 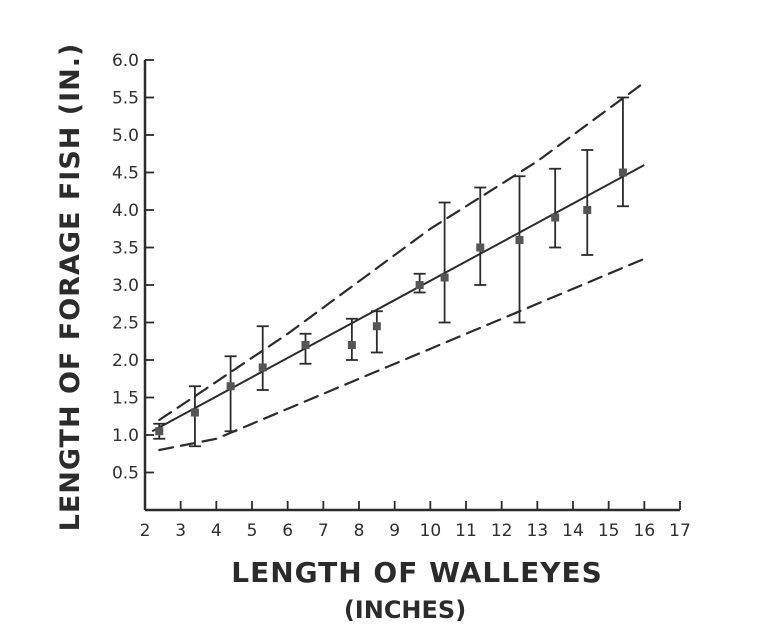 I want to click on y-tick-label: 4.5, so click(x=125, y=174).